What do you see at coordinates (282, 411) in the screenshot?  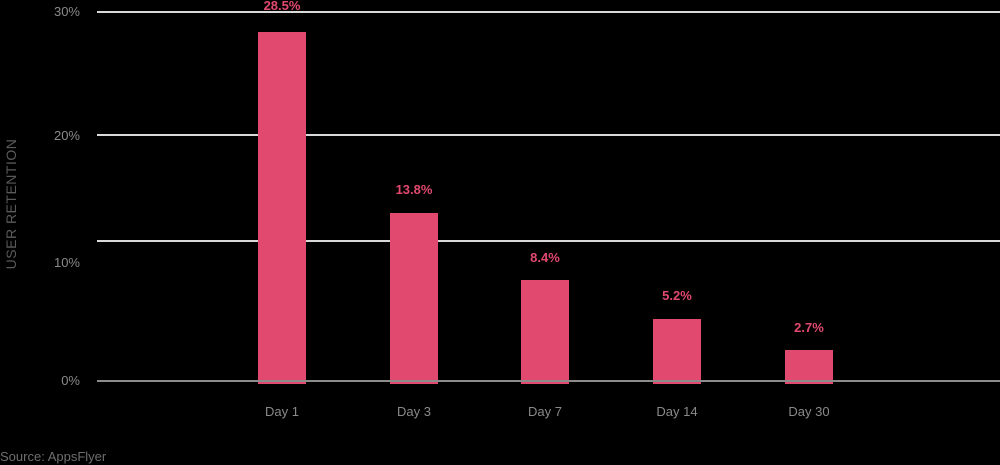 I see `x-tick-day-1: Day 1` at bounding box center [282, 411].